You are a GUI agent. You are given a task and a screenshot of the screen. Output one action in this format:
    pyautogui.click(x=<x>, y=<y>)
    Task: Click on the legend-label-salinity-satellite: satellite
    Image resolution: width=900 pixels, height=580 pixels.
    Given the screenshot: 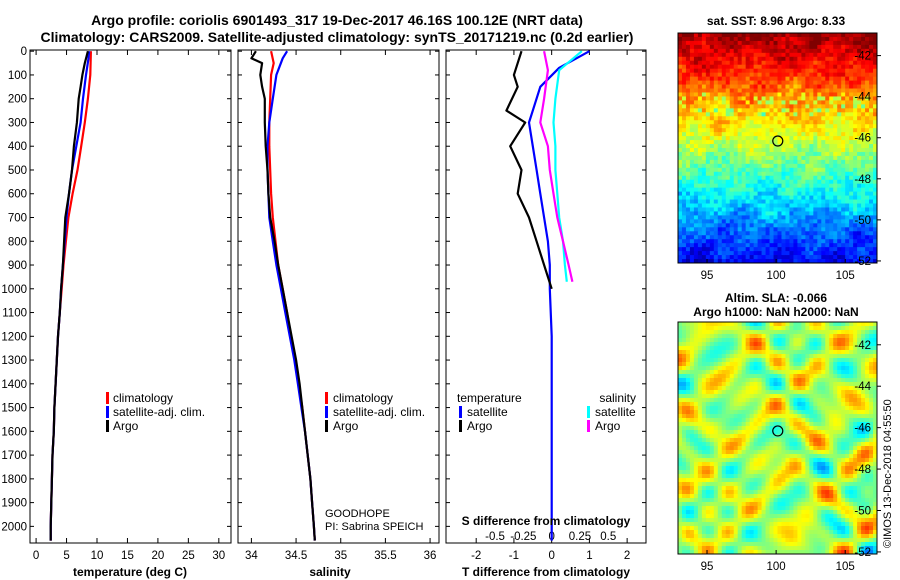 What is the action you would take?
    pyautogui.click(x=615, y=412)
    